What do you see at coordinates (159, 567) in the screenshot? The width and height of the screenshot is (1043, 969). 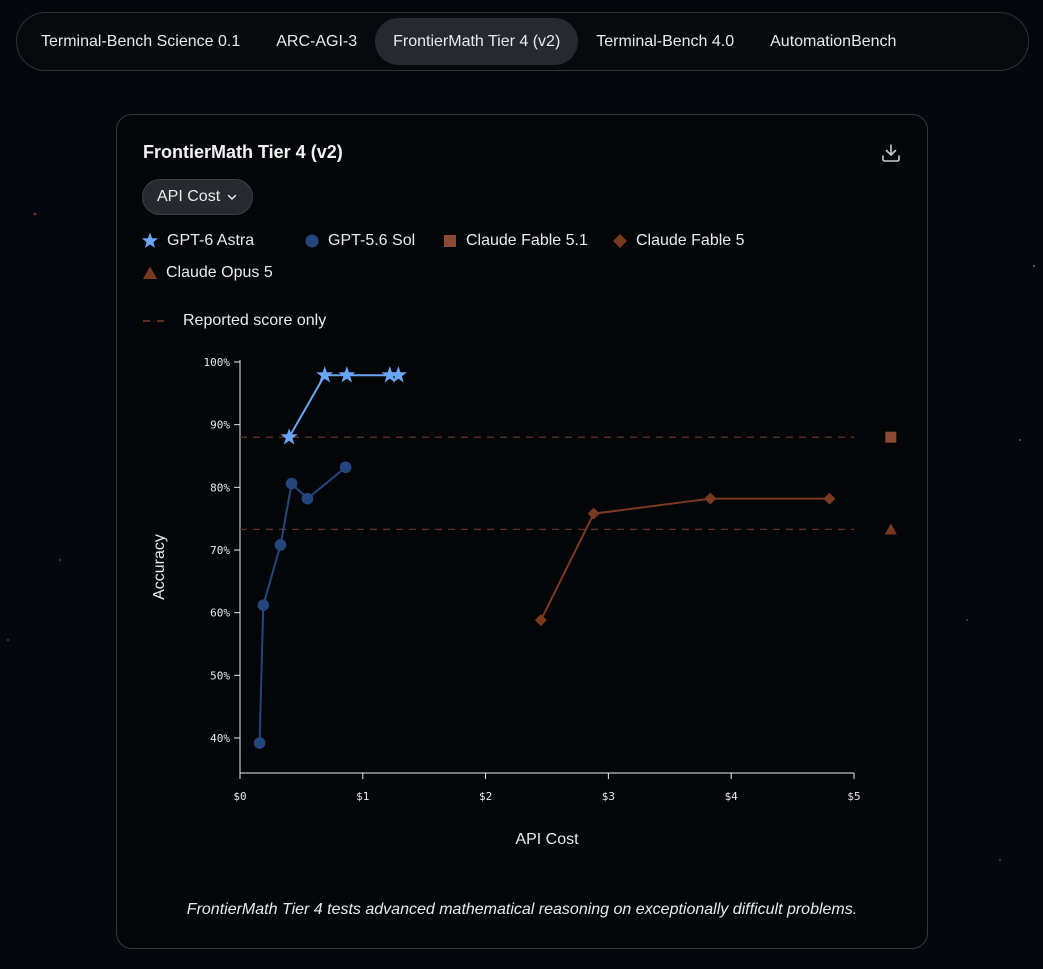 I see `y-axis-title: Accuracy` at bounding box center [159, 567].